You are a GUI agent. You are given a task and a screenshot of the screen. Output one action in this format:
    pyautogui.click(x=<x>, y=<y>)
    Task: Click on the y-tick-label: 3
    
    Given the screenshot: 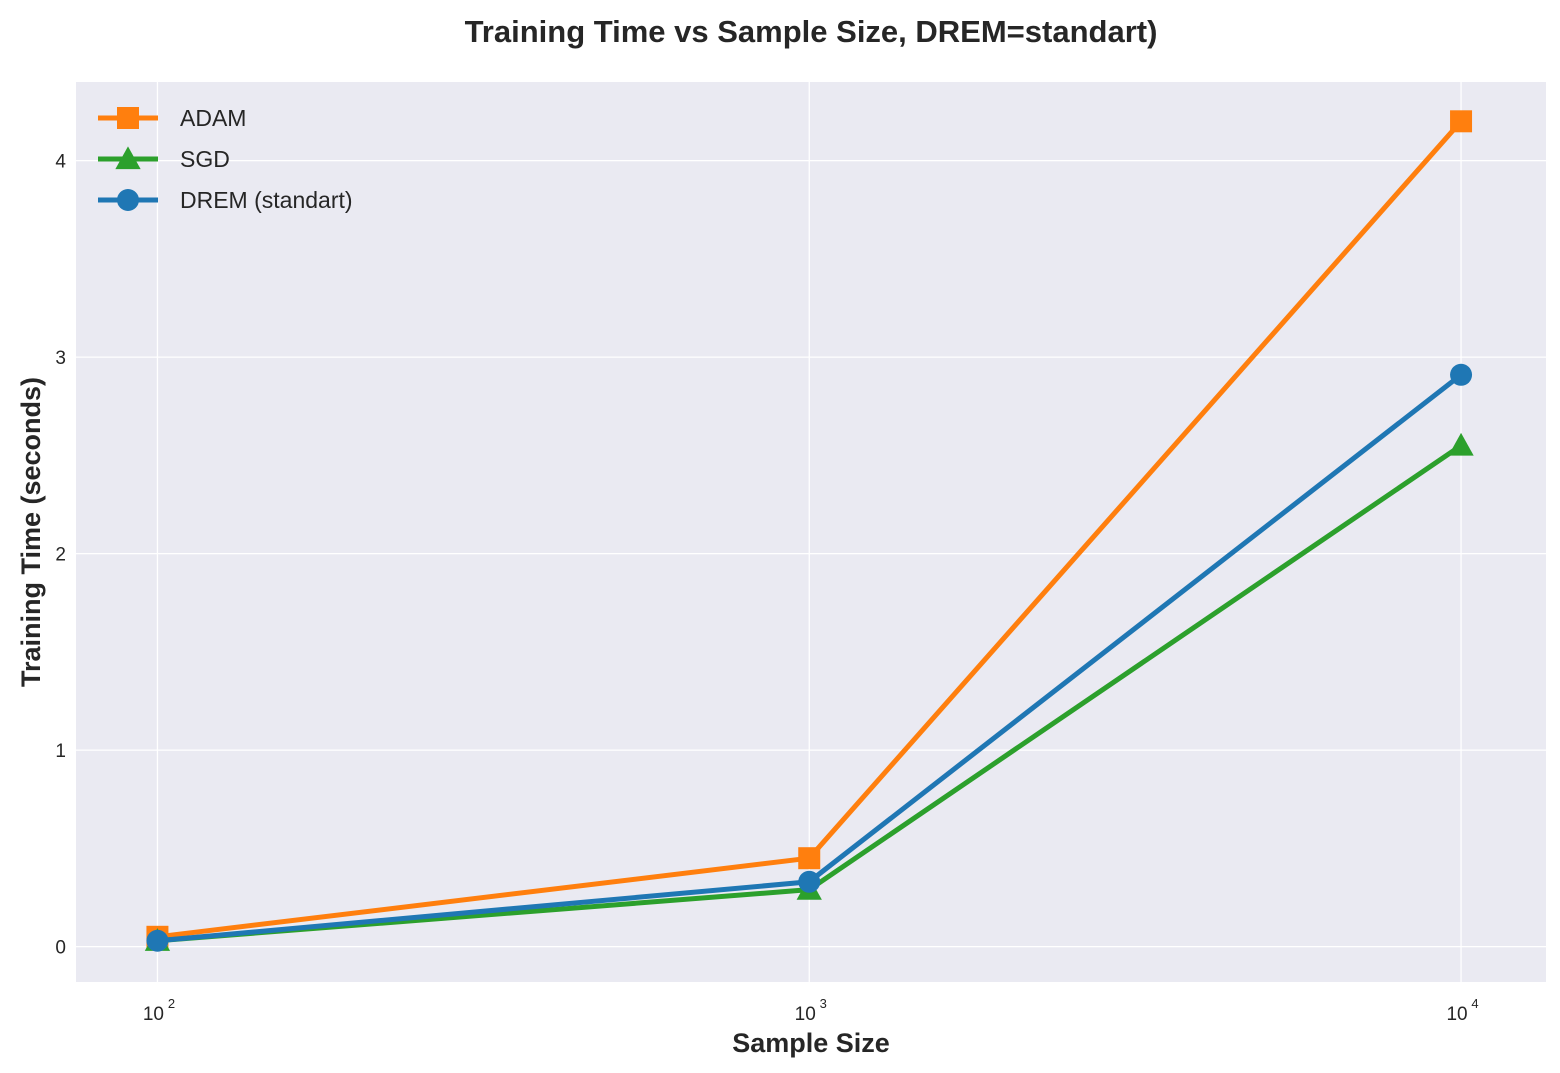 What is the action you would take?
    pyautogui.click(x=60, y=358)
    